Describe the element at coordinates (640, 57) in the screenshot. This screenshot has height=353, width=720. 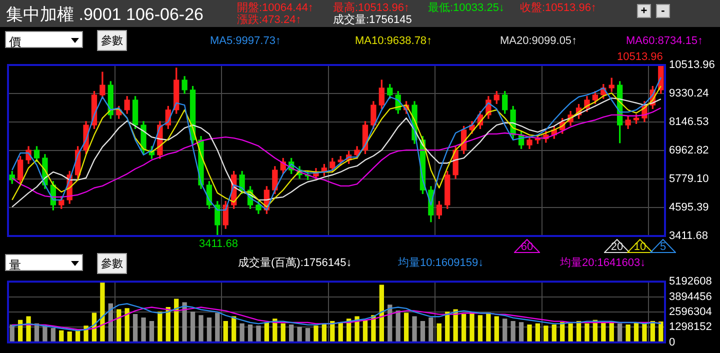
I see `text: 10513.96` at that location.